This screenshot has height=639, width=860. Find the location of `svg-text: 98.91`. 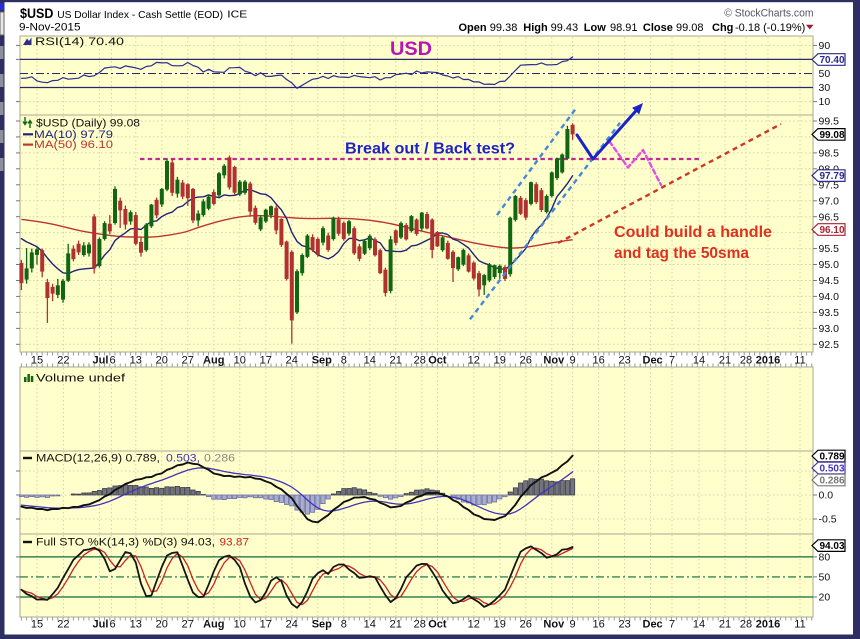

svg-text: 98.91 is located at coordinates (624, 28).